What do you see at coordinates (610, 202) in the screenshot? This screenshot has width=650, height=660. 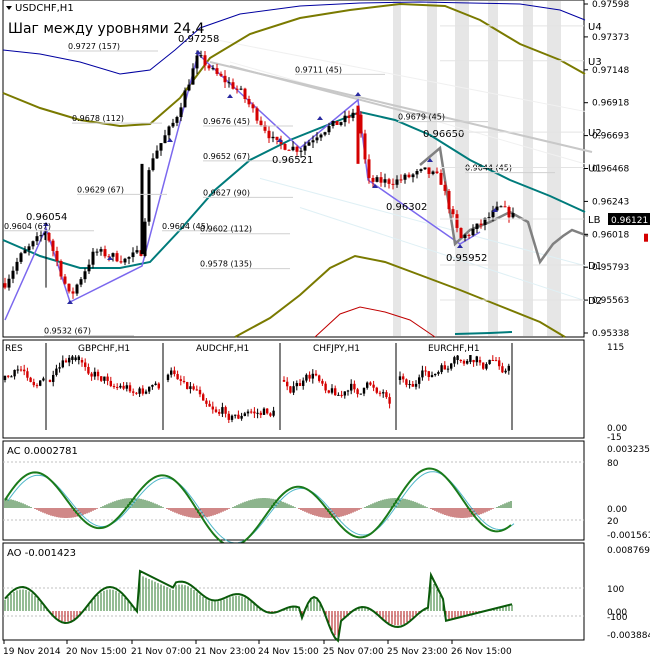 I see `price-axis-label: 0.96243` at bounding box center [610, 202].